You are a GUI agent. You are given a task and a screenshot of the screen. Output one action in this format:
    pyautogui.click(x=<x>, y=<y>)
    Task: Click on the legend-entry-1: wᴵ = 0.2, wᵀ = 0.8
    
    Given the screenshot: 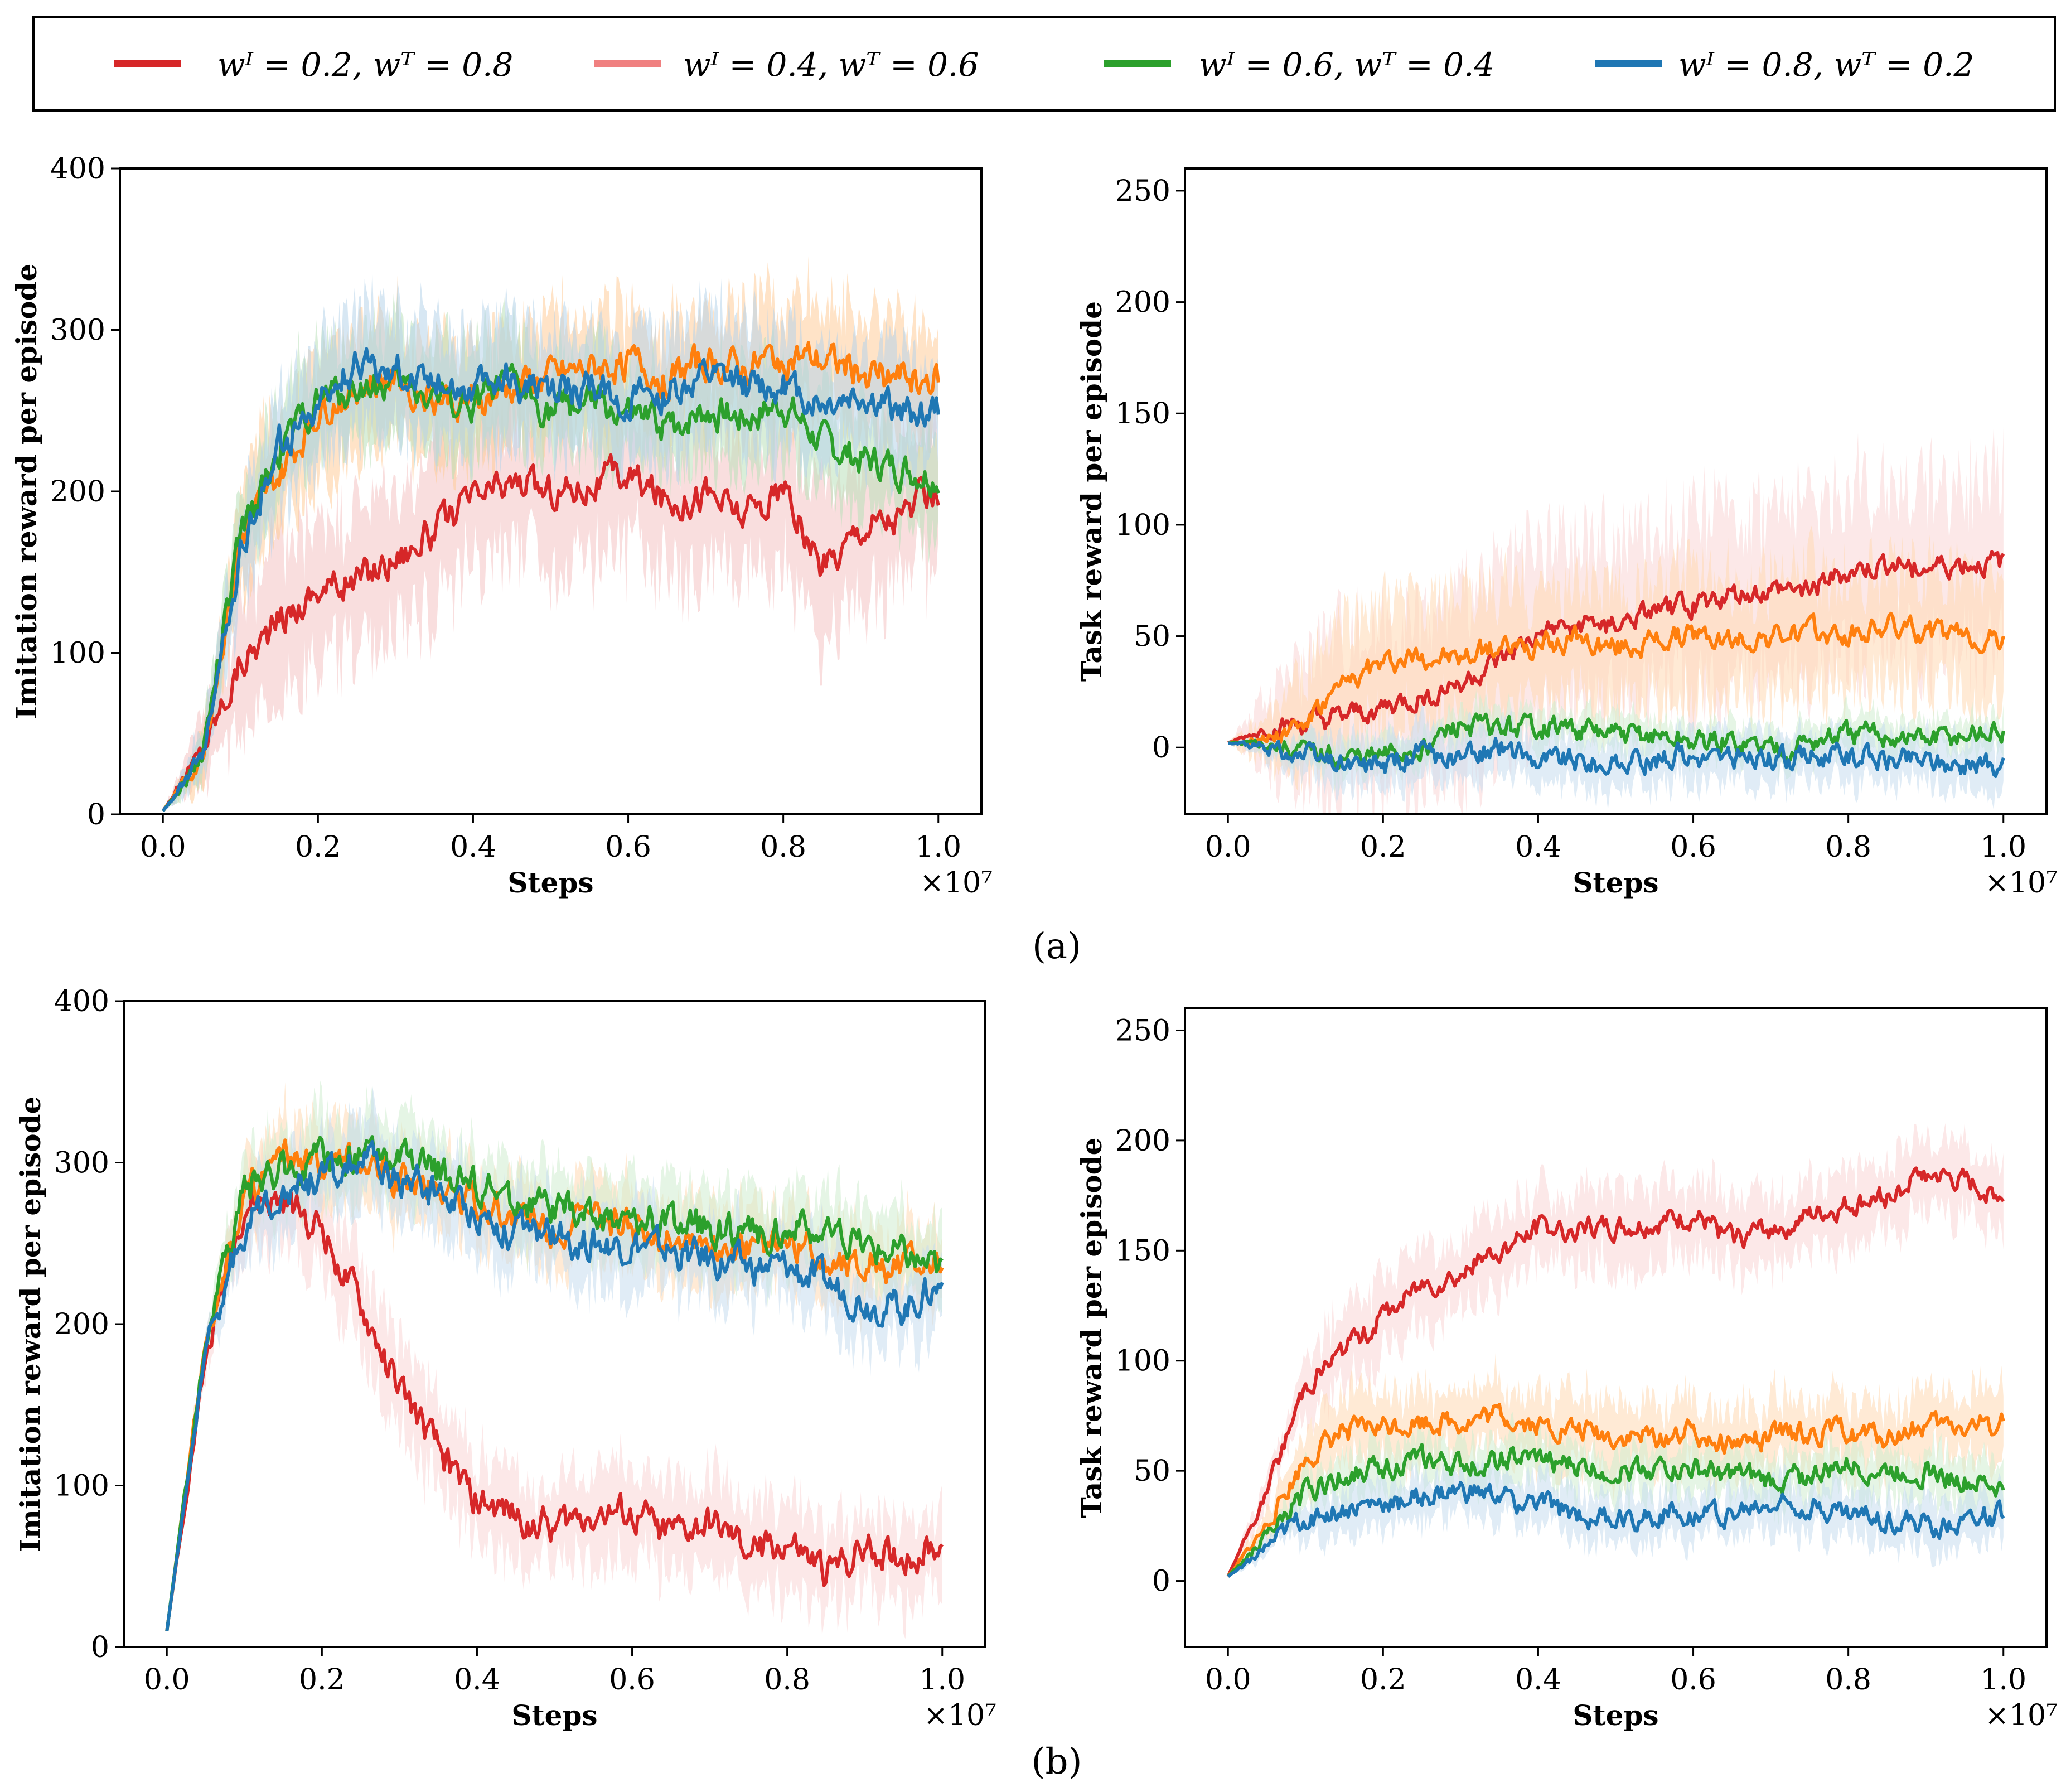 What is the action you would take?
    pyautogui.click(x=313, y=65)
    